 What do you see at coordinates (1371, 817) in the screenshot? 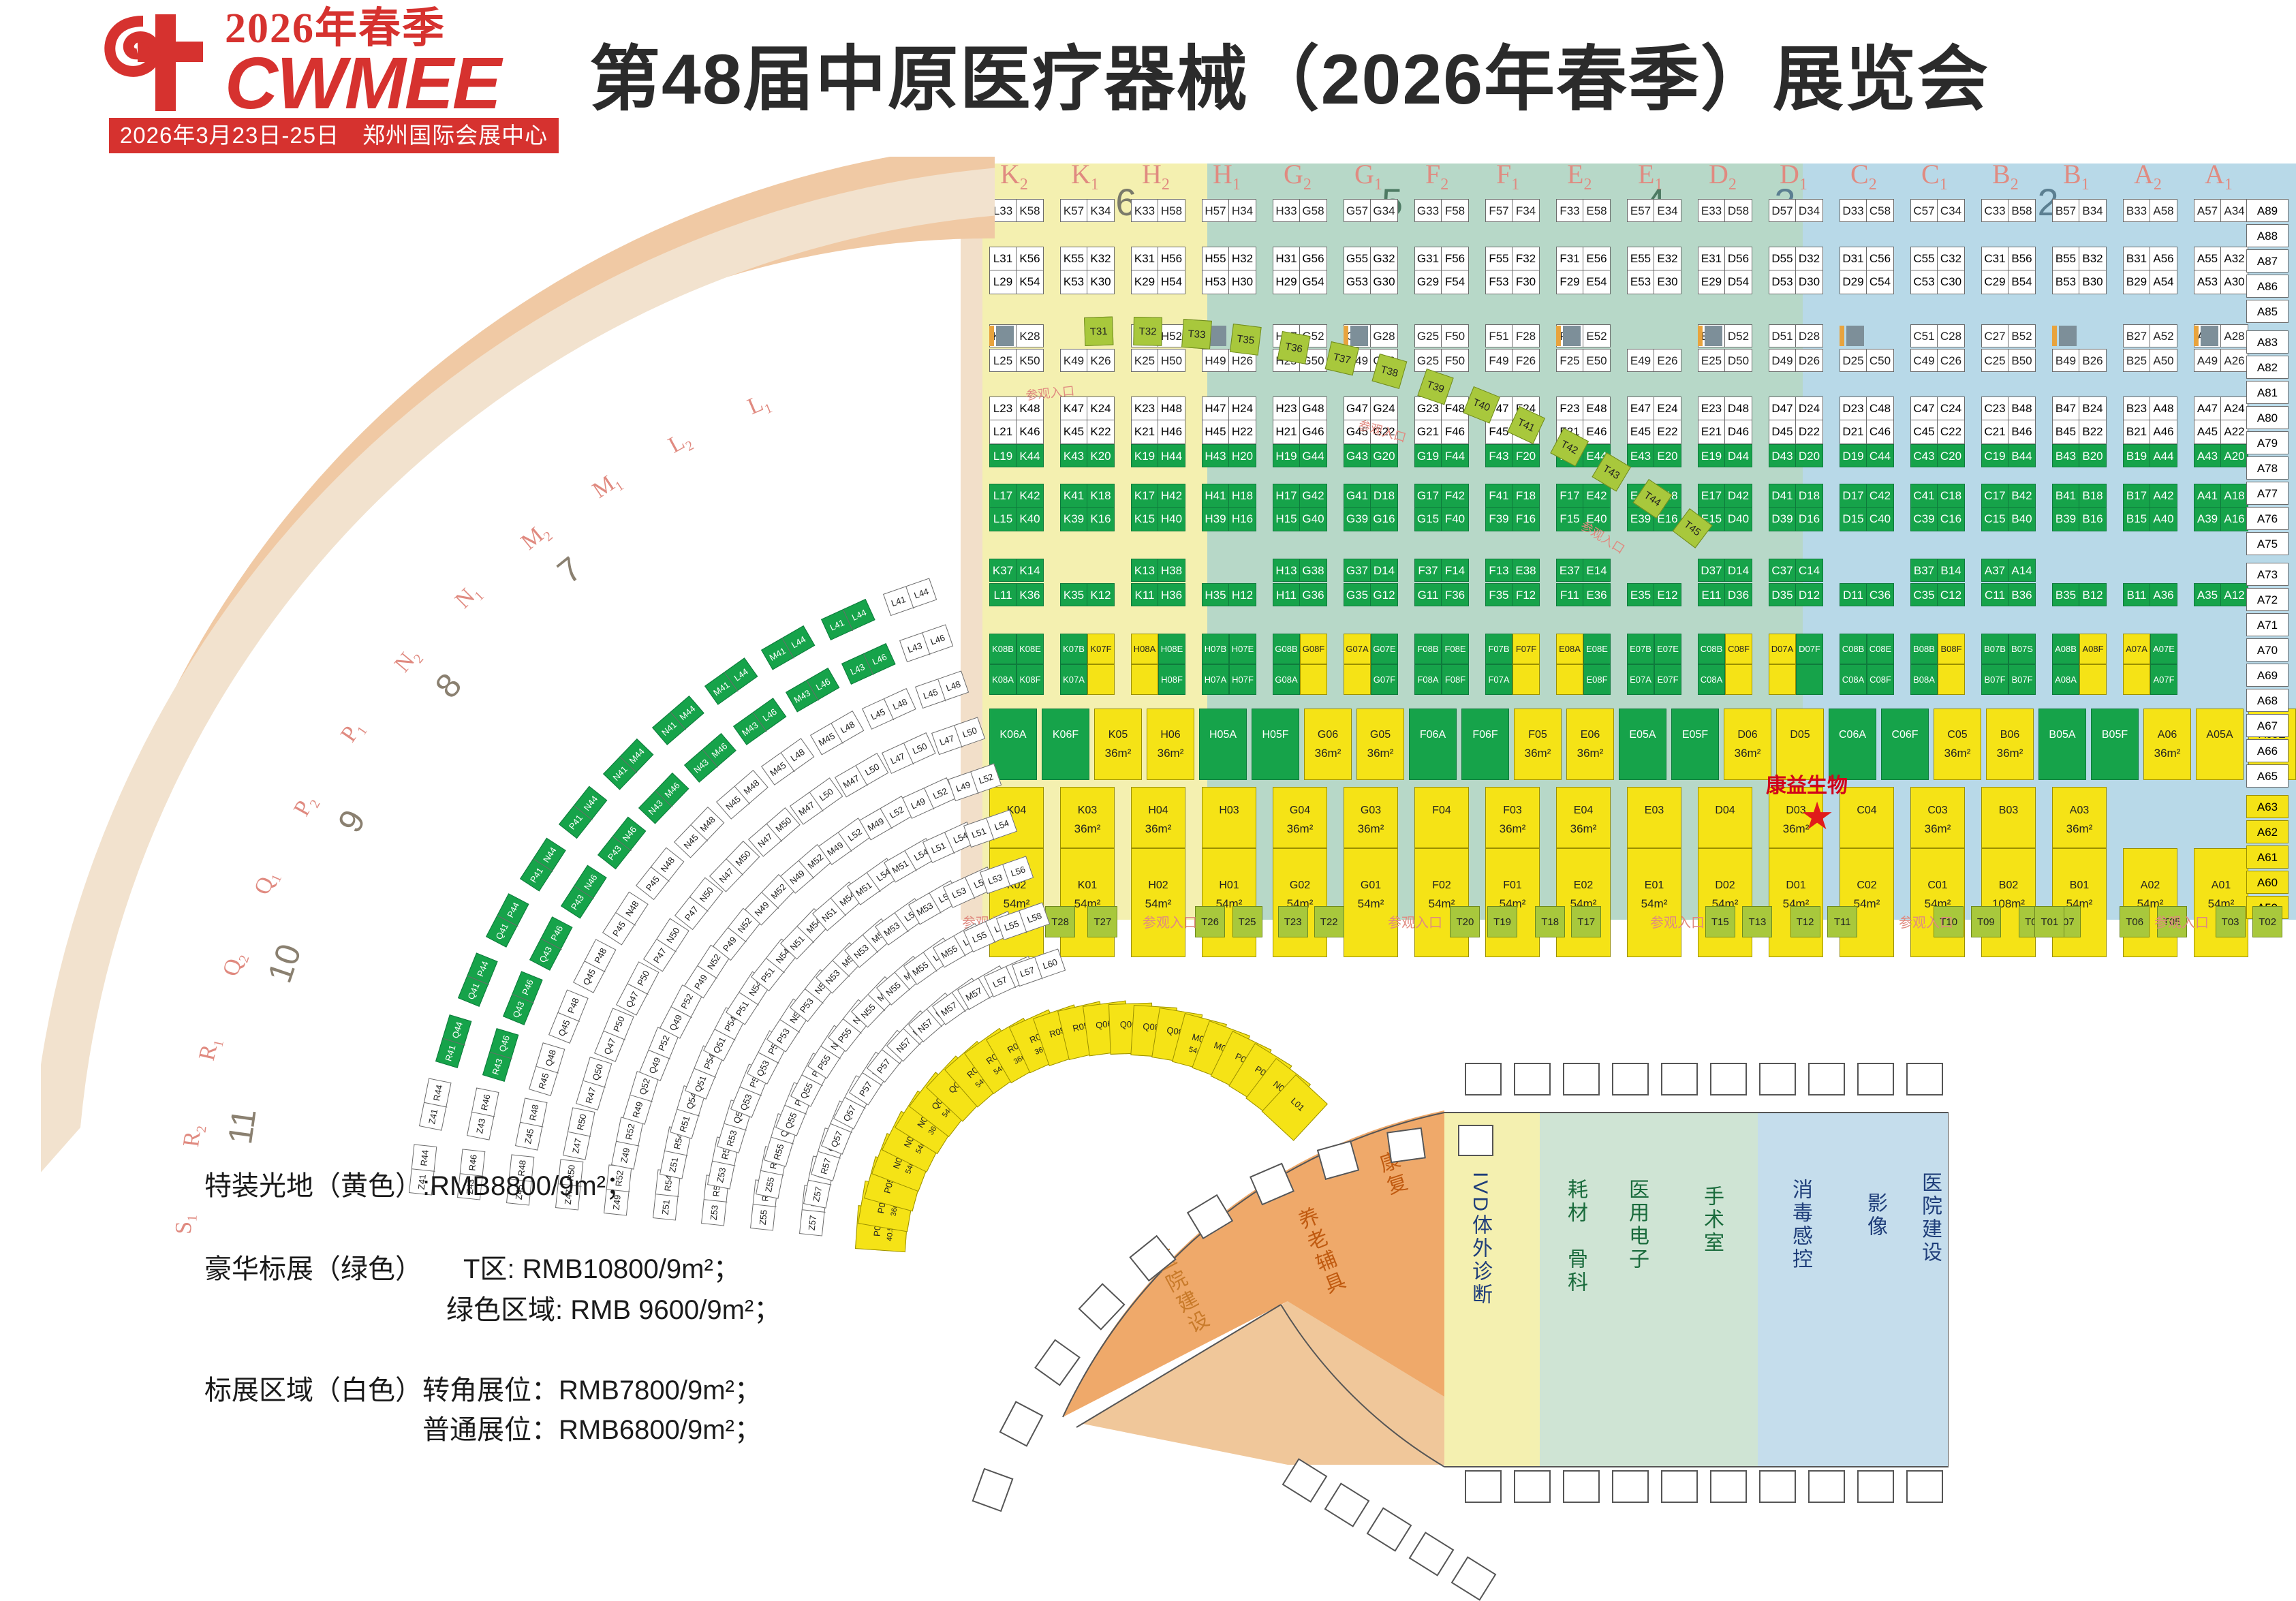
I see `booth-G03: G03 36m²` at bounding box center [1371, 817].